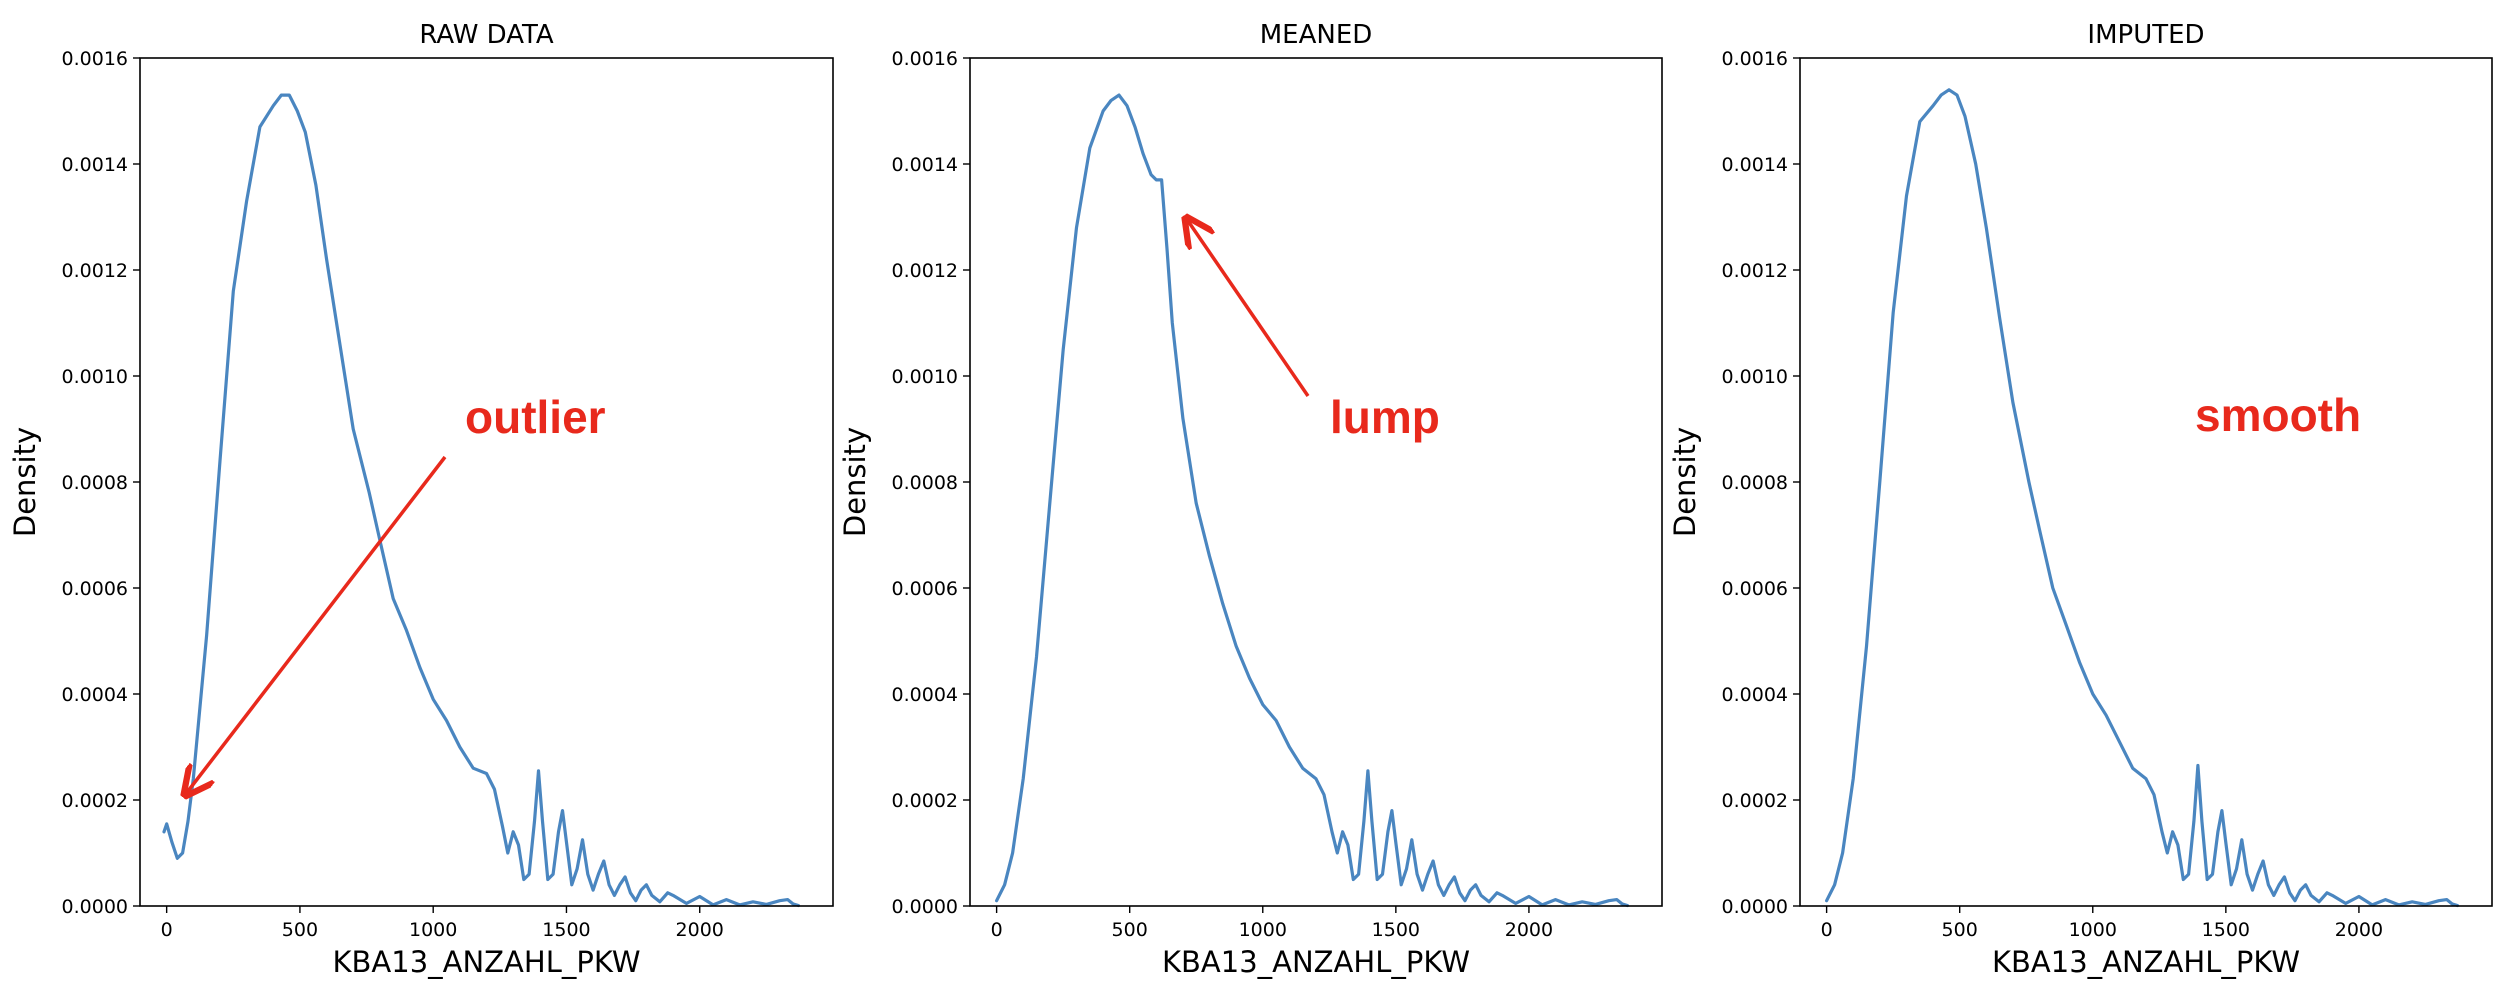 This screenshot has height=994, width=2518. What do you see at coordinates (1385, 417) in the screenshot?
I see `lump-label: lump` at bounding box center [1385, 417].